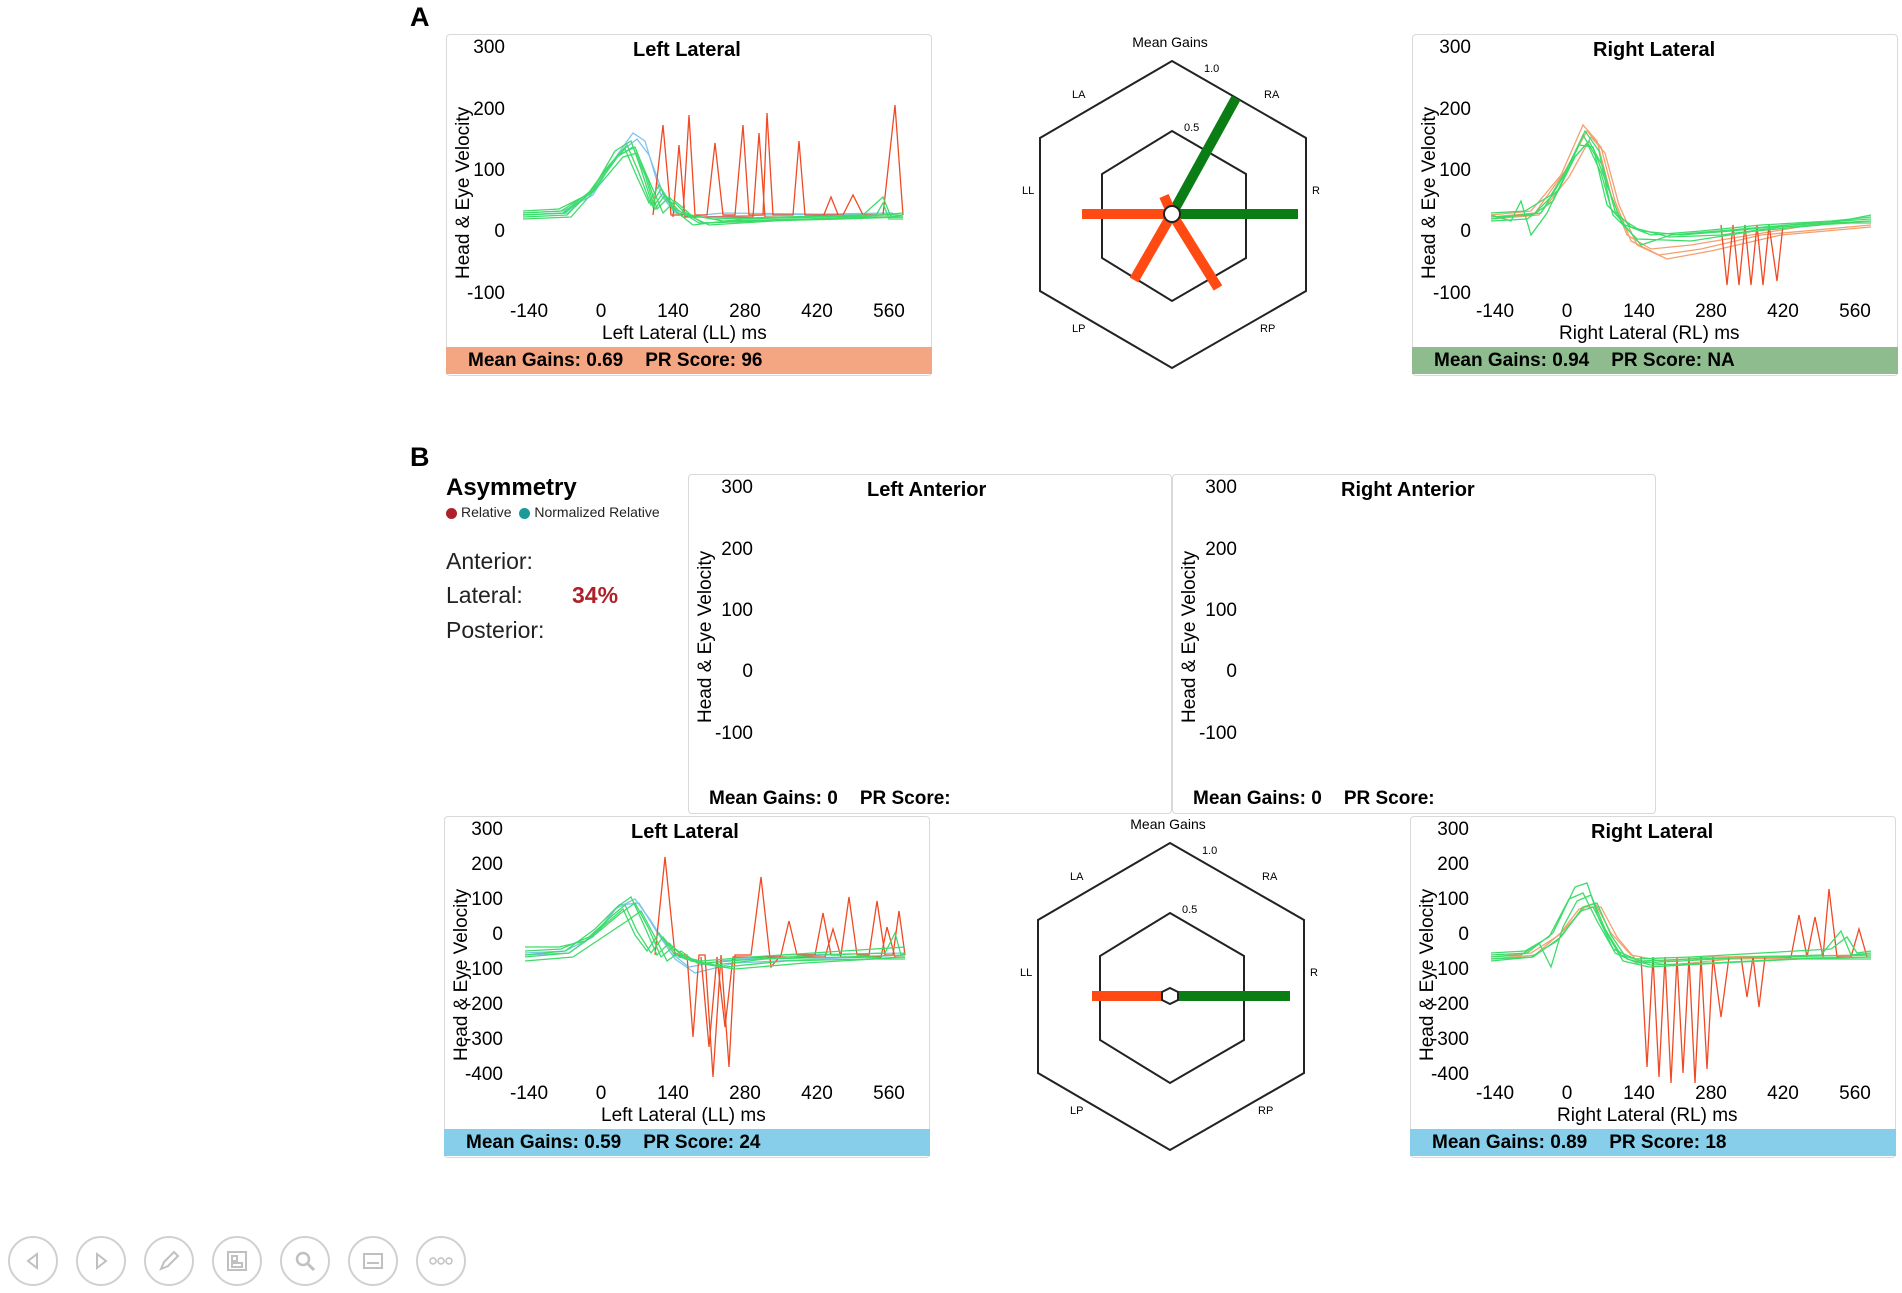 The height and width of the screenshot is (1293, 1902). I want to click on radar-axis-ll: LL, so click(1028, 191).